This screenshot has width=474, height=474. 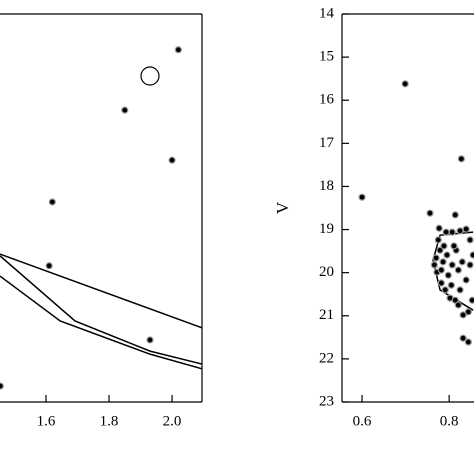 I want to click on y-tick-label: 17, so click(x=327, y=143).